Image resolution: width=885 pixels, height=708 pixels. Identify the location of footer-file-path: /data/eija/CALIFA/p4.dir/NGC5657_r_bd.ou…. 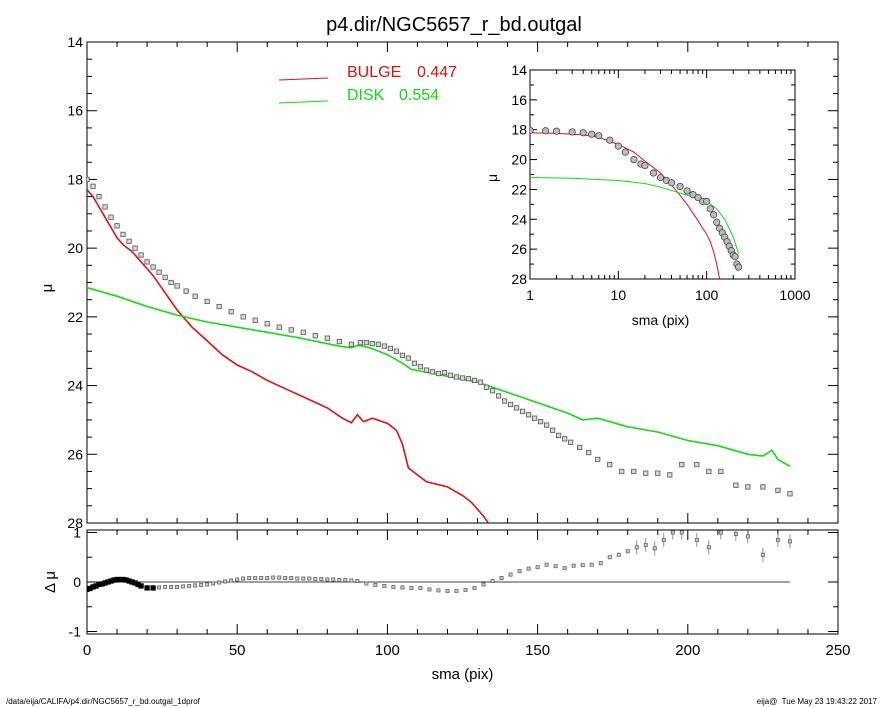
(103, 701).